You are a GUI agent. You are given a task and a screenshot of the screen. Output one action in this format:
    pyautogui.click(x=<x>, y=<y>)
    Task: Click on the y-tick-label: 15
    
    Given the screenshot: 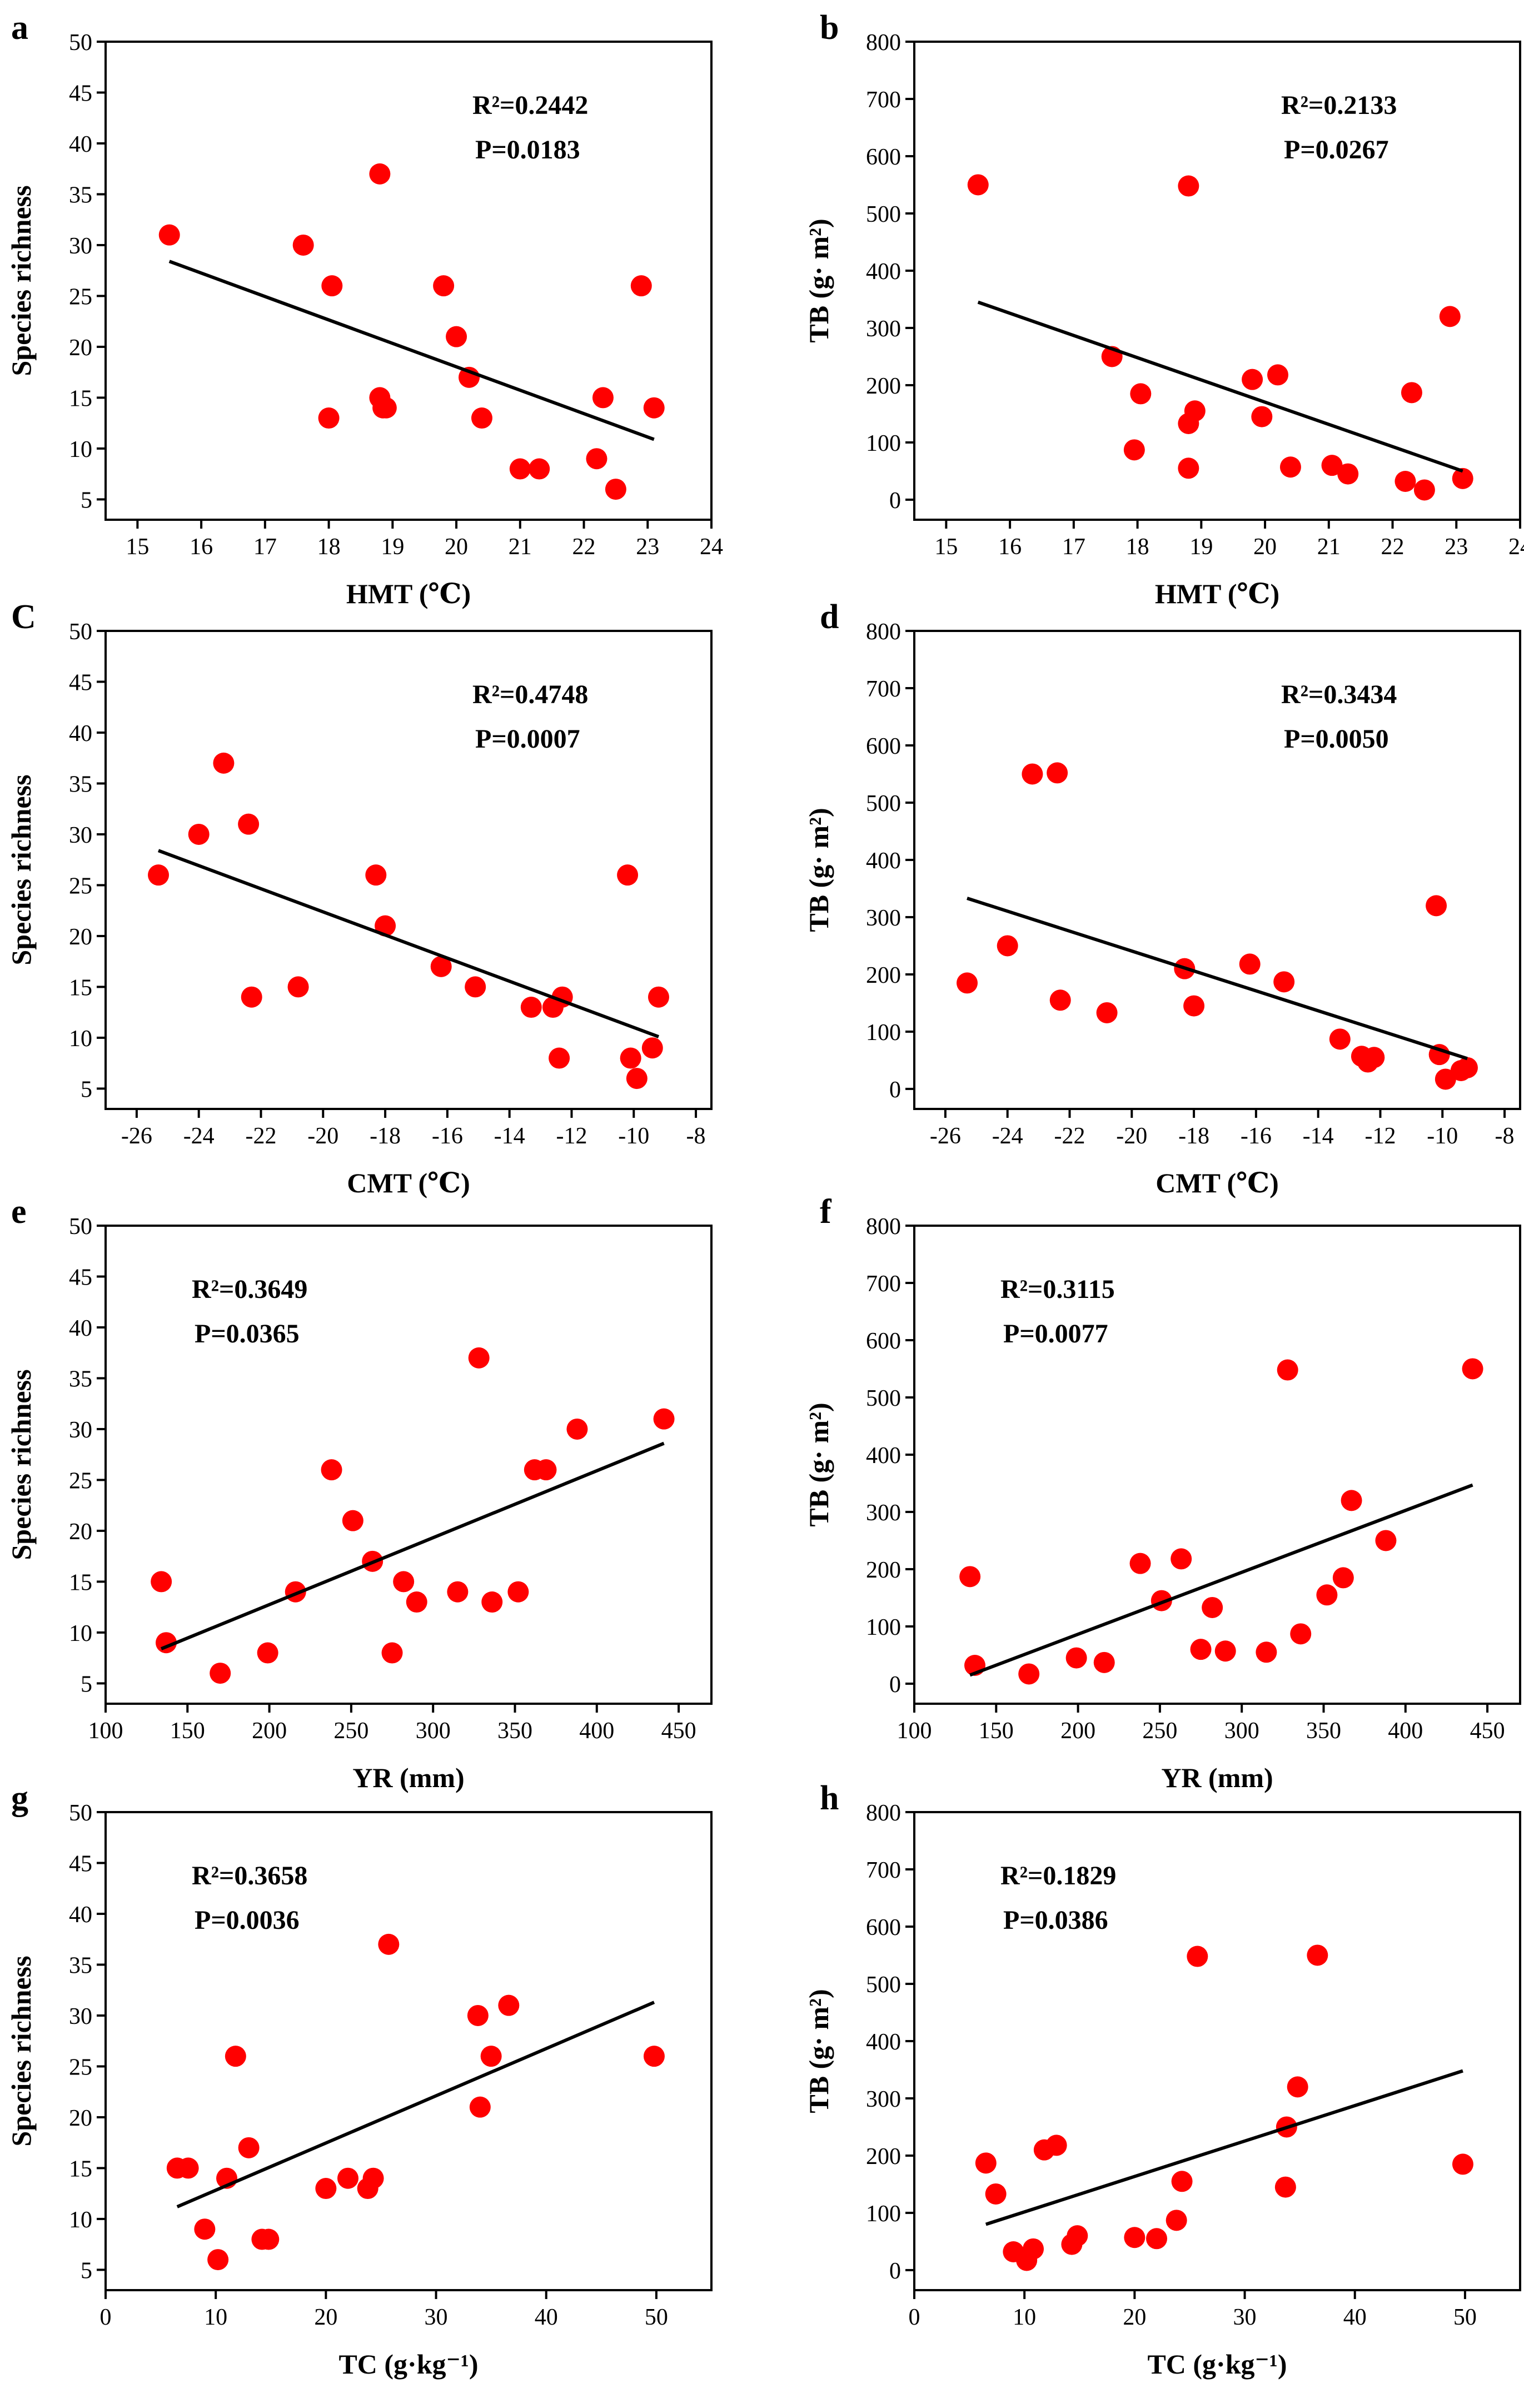 What is the action you would take?
    pyautogui.click(x=80, y=398)
    